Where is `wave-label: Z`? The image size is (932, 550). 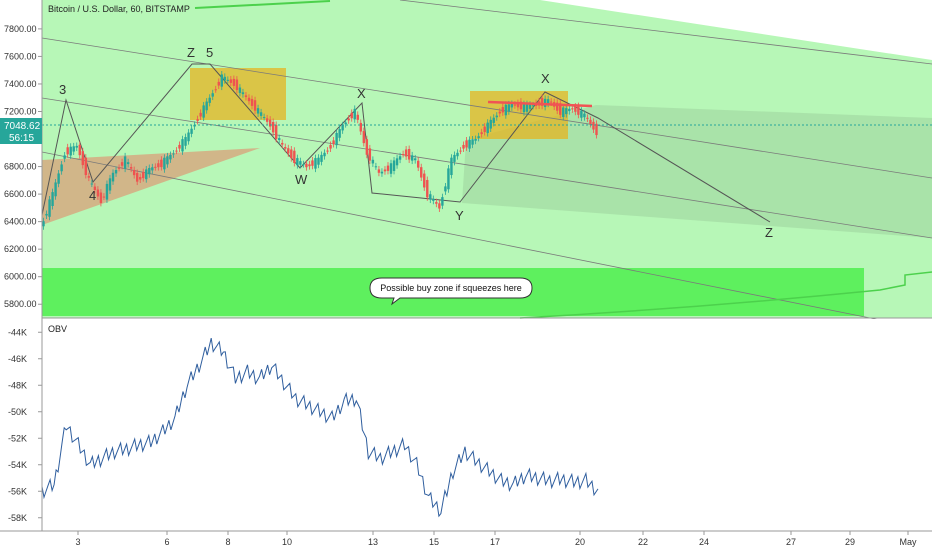
wave-label: Z is located at coordinates (191, 52).